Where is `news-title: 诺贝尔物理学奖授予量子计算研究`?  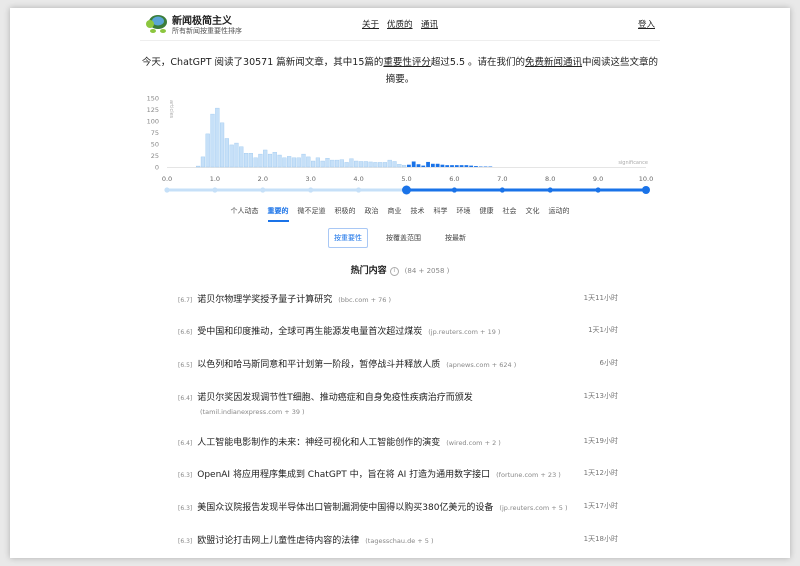 news-title: 诺贝尔物理学奖授予量子计算研究 is located at coordinates (265, 300).